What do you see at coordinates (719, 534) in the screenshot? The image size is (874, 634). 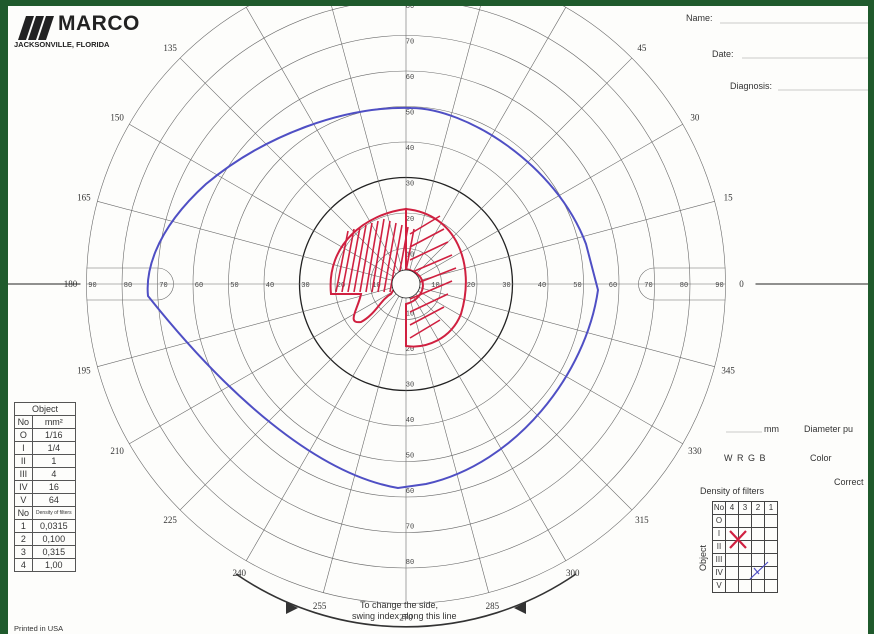 I see `density-row-label: I` at bounding box center [719, 534].